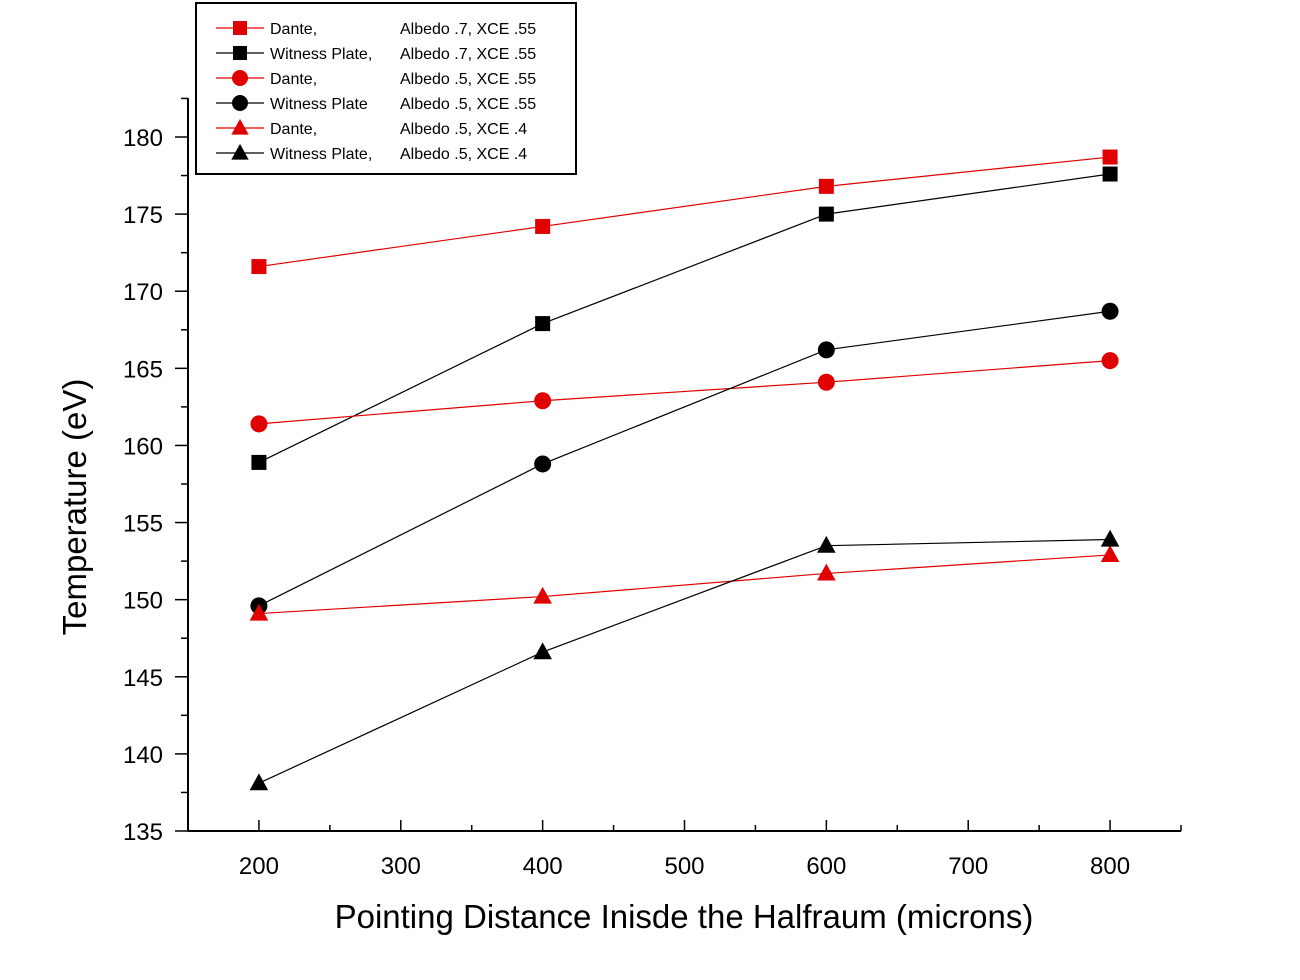 This screenshot has width=1300, height=980. I want to click on legend-entry-3: Dante, Albedo .5, XCE .55, so click(376, 79).